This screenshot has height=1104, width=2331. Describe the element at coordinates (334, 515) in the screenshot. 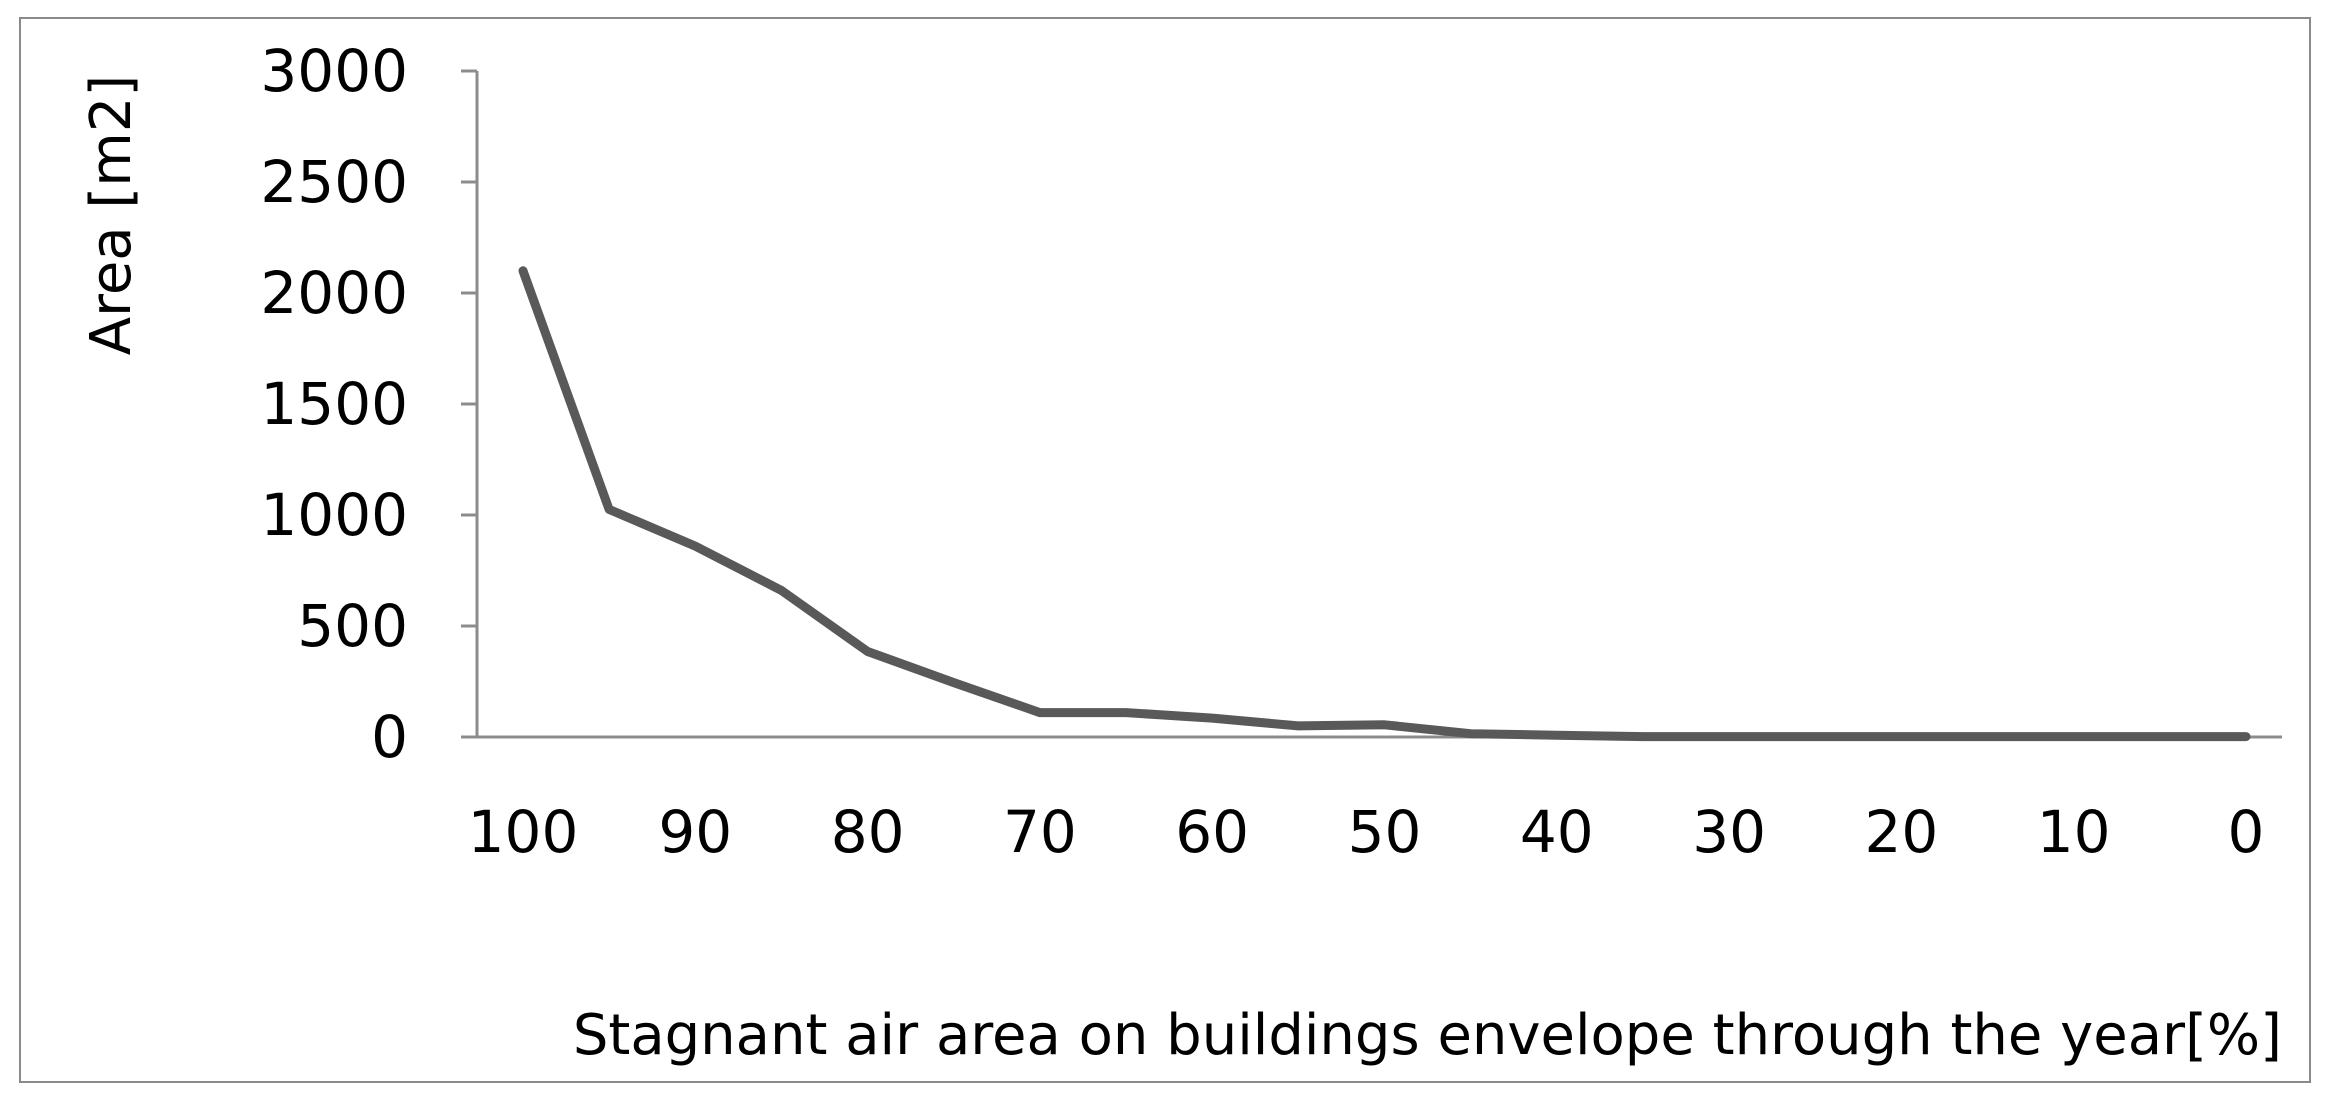

I see `y-tick-label: 1000` at that location.